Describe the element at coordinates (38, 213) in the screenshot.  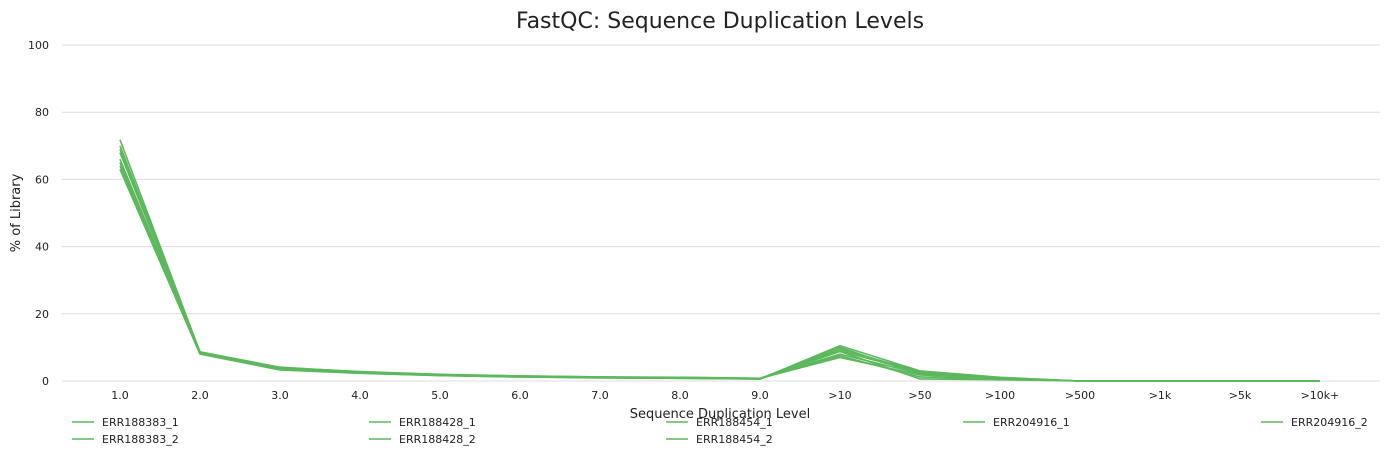
I see `y-axis-ticks: 0 20 40 60 80 100` at that location.